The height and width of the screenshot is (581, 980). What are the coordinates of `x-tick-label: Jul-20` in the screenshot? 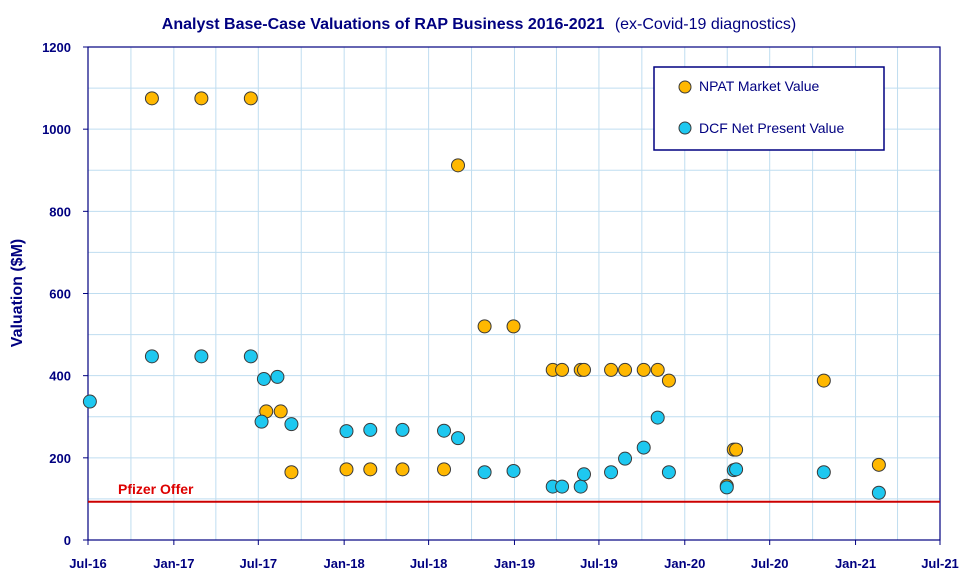 It's located at (770, 563).